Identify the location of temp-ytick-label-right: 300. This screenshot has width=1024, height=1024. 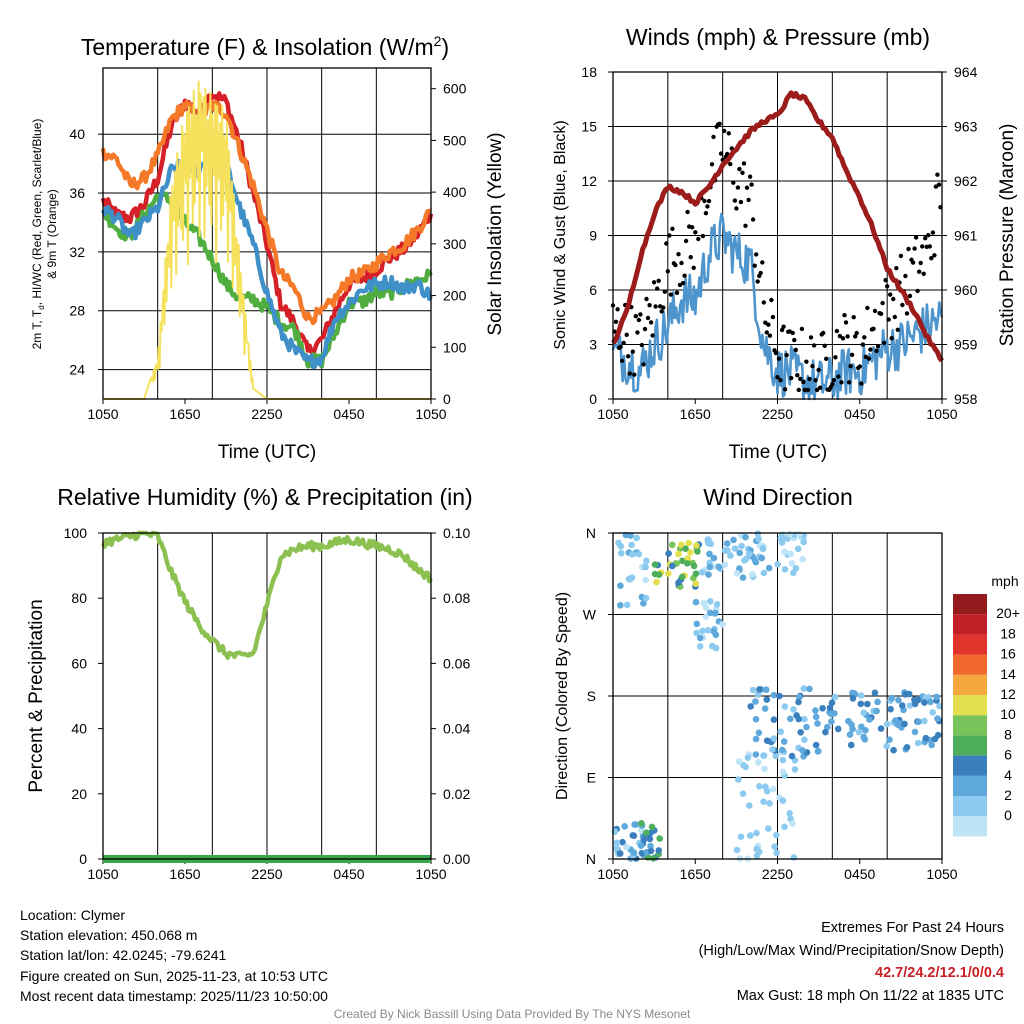
(455, 244).